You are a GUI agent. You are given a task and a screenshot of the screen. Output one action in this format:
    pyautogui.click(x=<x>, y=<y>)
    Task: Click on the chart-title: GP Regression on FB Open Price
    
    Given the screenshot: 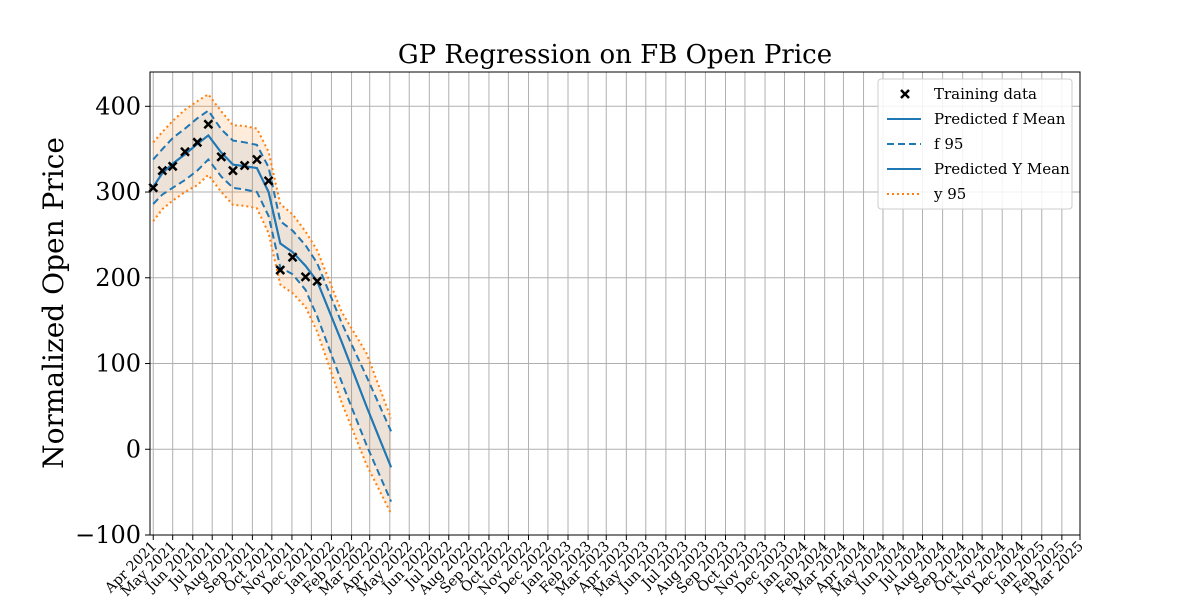 What is the action you would take?
    pyautogui.click(x=615, y=55)
    